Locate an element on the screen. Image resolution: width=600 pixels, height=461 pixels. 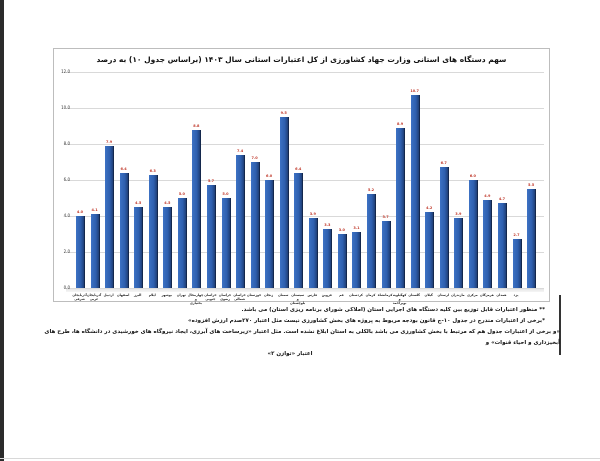
bar-value-label: 4.5 is located at coordinates (138, 203).